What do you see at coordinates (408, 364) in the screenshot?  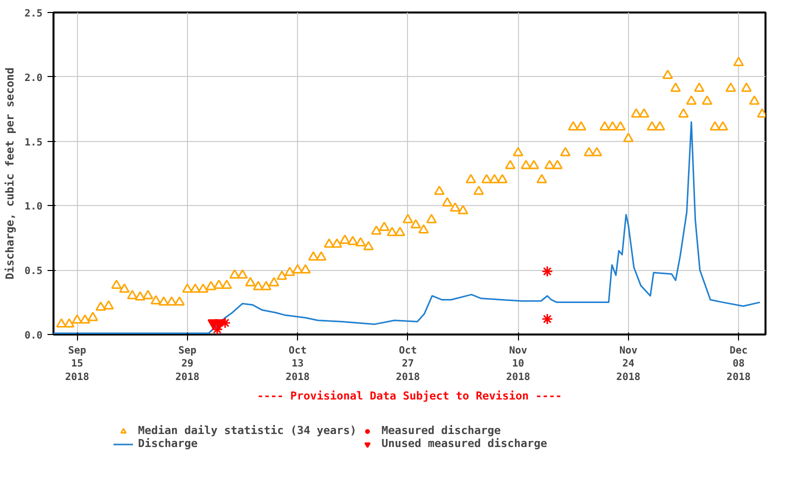 I see `x-tick-label: Oct 27 2018` at bounding box center [408, 364].